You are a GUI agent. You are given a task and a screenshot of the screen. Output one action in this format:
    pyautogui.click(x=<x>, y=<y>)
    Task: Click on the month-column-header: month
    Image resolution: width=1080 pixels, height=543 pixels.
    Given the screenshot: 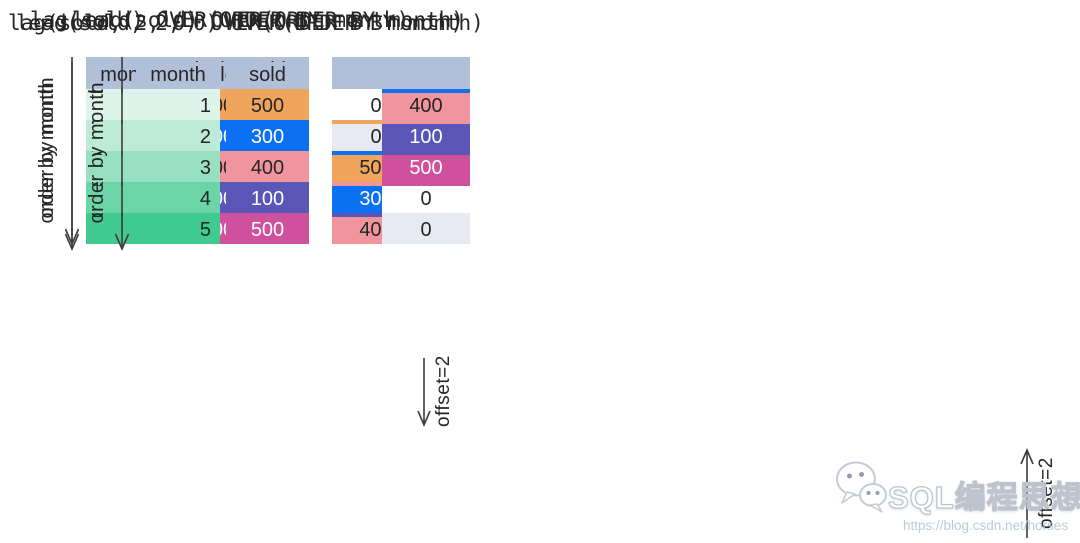 What is the action you would take?
    pyautogui.click(x=178, y=75)
    